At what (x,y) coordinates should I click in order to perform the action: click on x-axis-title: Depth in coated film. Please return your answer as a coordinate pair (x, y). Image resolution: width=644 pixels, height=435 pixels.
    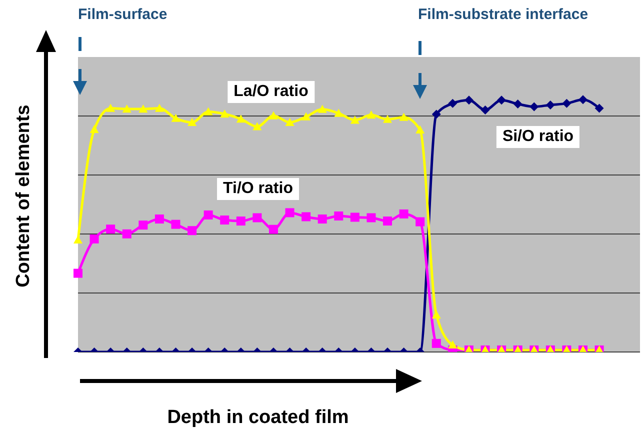
    Looking at the image, I should click on (258, 418).